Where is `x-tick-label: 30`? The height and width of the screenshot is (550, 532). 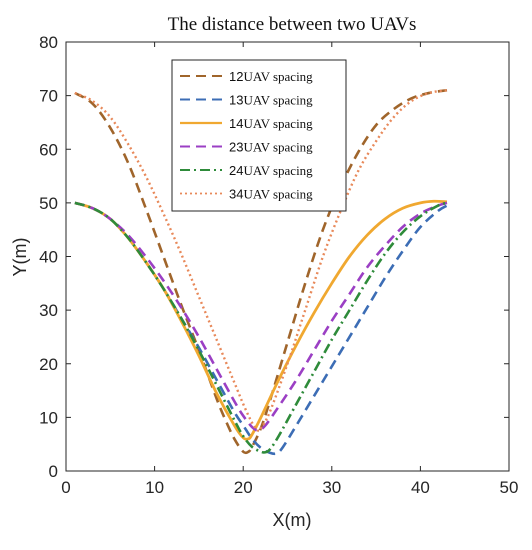
x-tick-label: 30 is located at coordinates (331, 487).